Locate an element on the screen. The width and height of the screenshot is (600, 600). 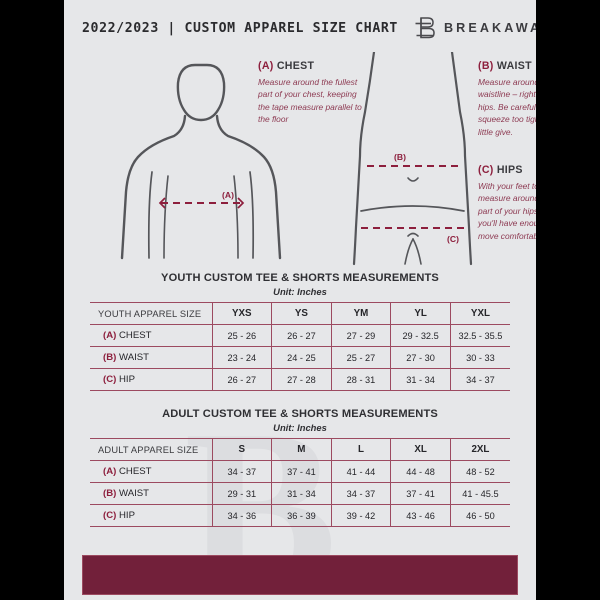
adult-chest-m: 37 - 41 is located at coordinates (301, 471).